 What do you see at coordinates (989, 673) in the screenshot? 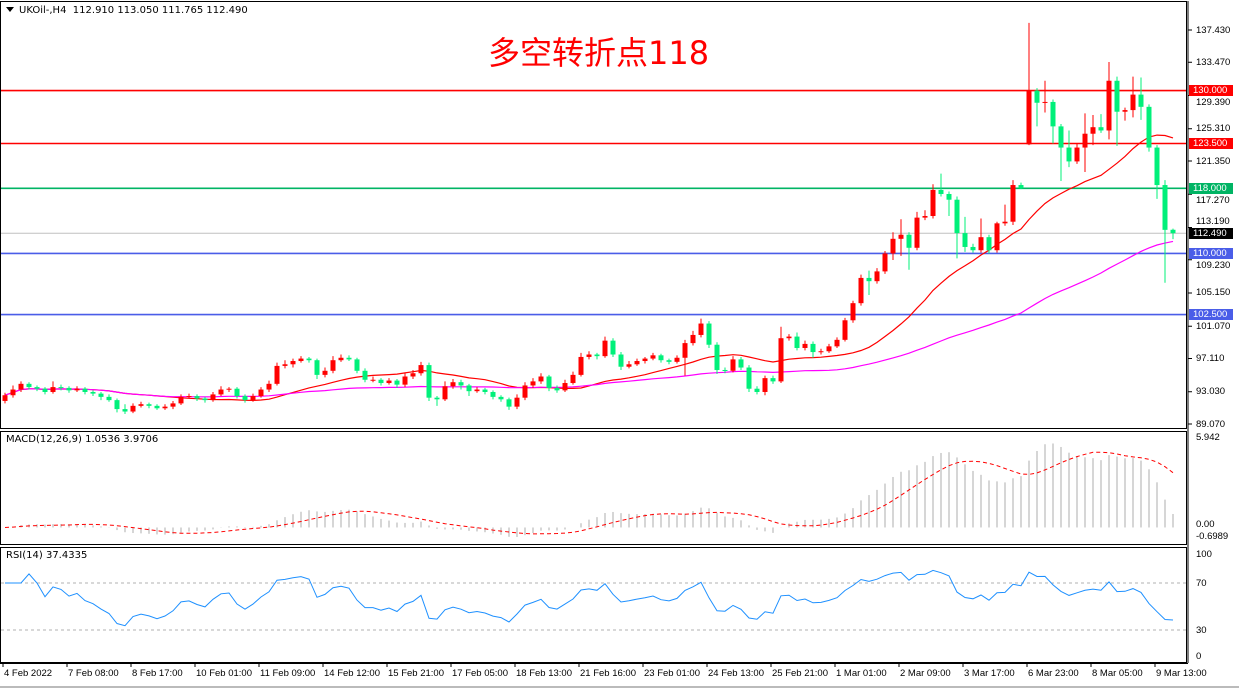
I see `time-tick-label: 3 Mar 17:00` at bounding box center [989, 673].